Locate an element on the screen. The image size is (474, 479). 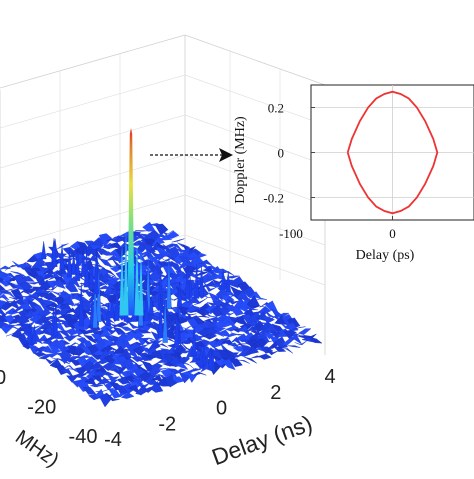
zoom-arrow is located at coordinates (191, 155).